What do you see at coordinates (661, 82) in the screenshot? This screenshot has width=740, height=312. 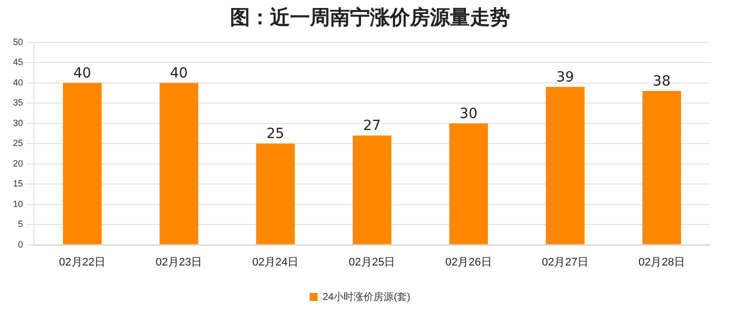 I see `data-label: 38` at bounding box center [661, 82].